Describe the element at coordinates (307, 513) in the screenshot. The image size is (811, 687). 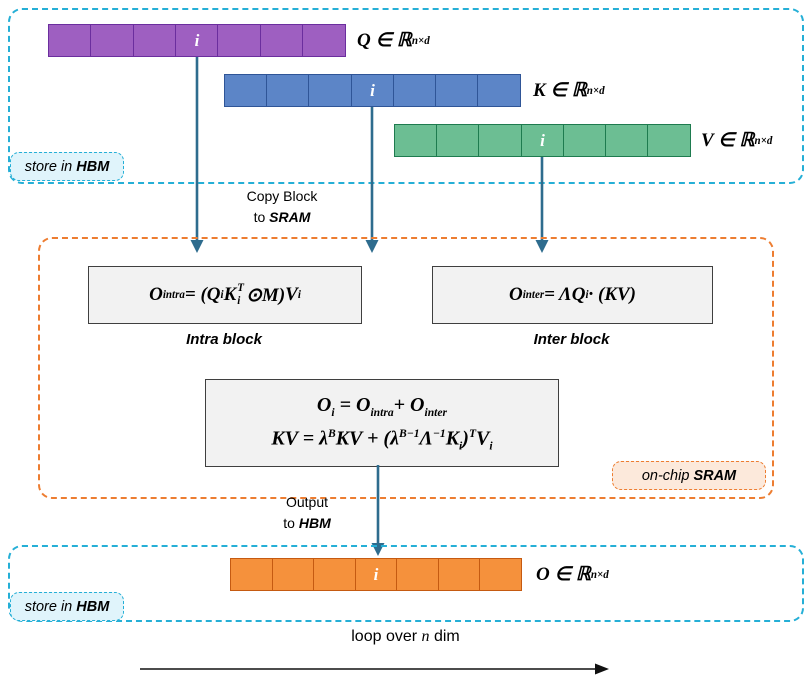
I see `output-note: Output to HBM` at that location.